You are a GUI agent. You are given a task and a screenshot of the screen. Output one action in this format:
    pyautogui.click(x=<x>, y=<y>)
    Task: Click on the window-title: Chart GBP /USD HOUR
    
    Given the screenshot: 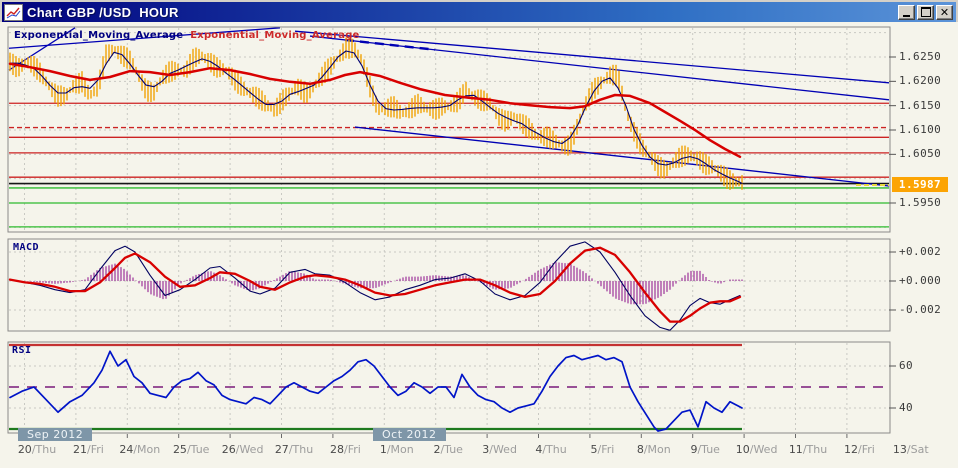 What is the action you would take?
    pyautogui.click(x=103, y=12)
    